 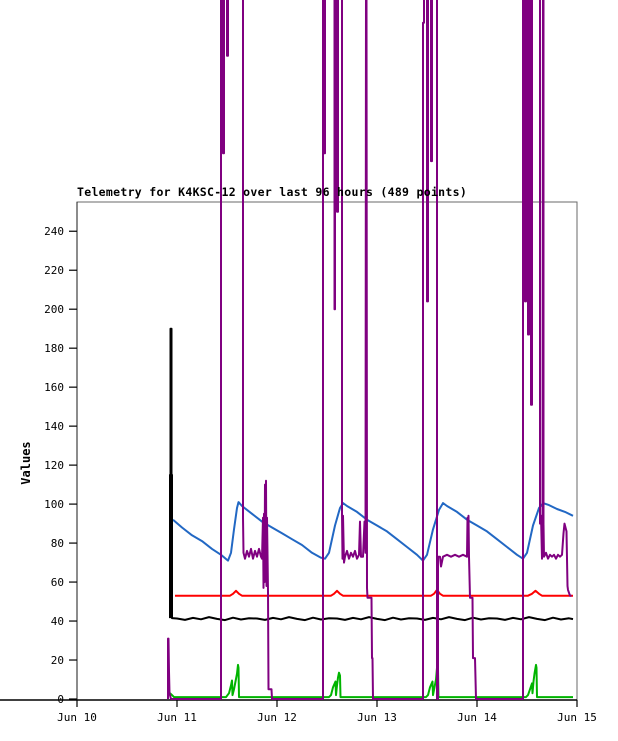 What do you see at coordinates (77, 717) in the screenshot?
I see `x-tick-label: Jun 10` at bounding box center [77, 717].